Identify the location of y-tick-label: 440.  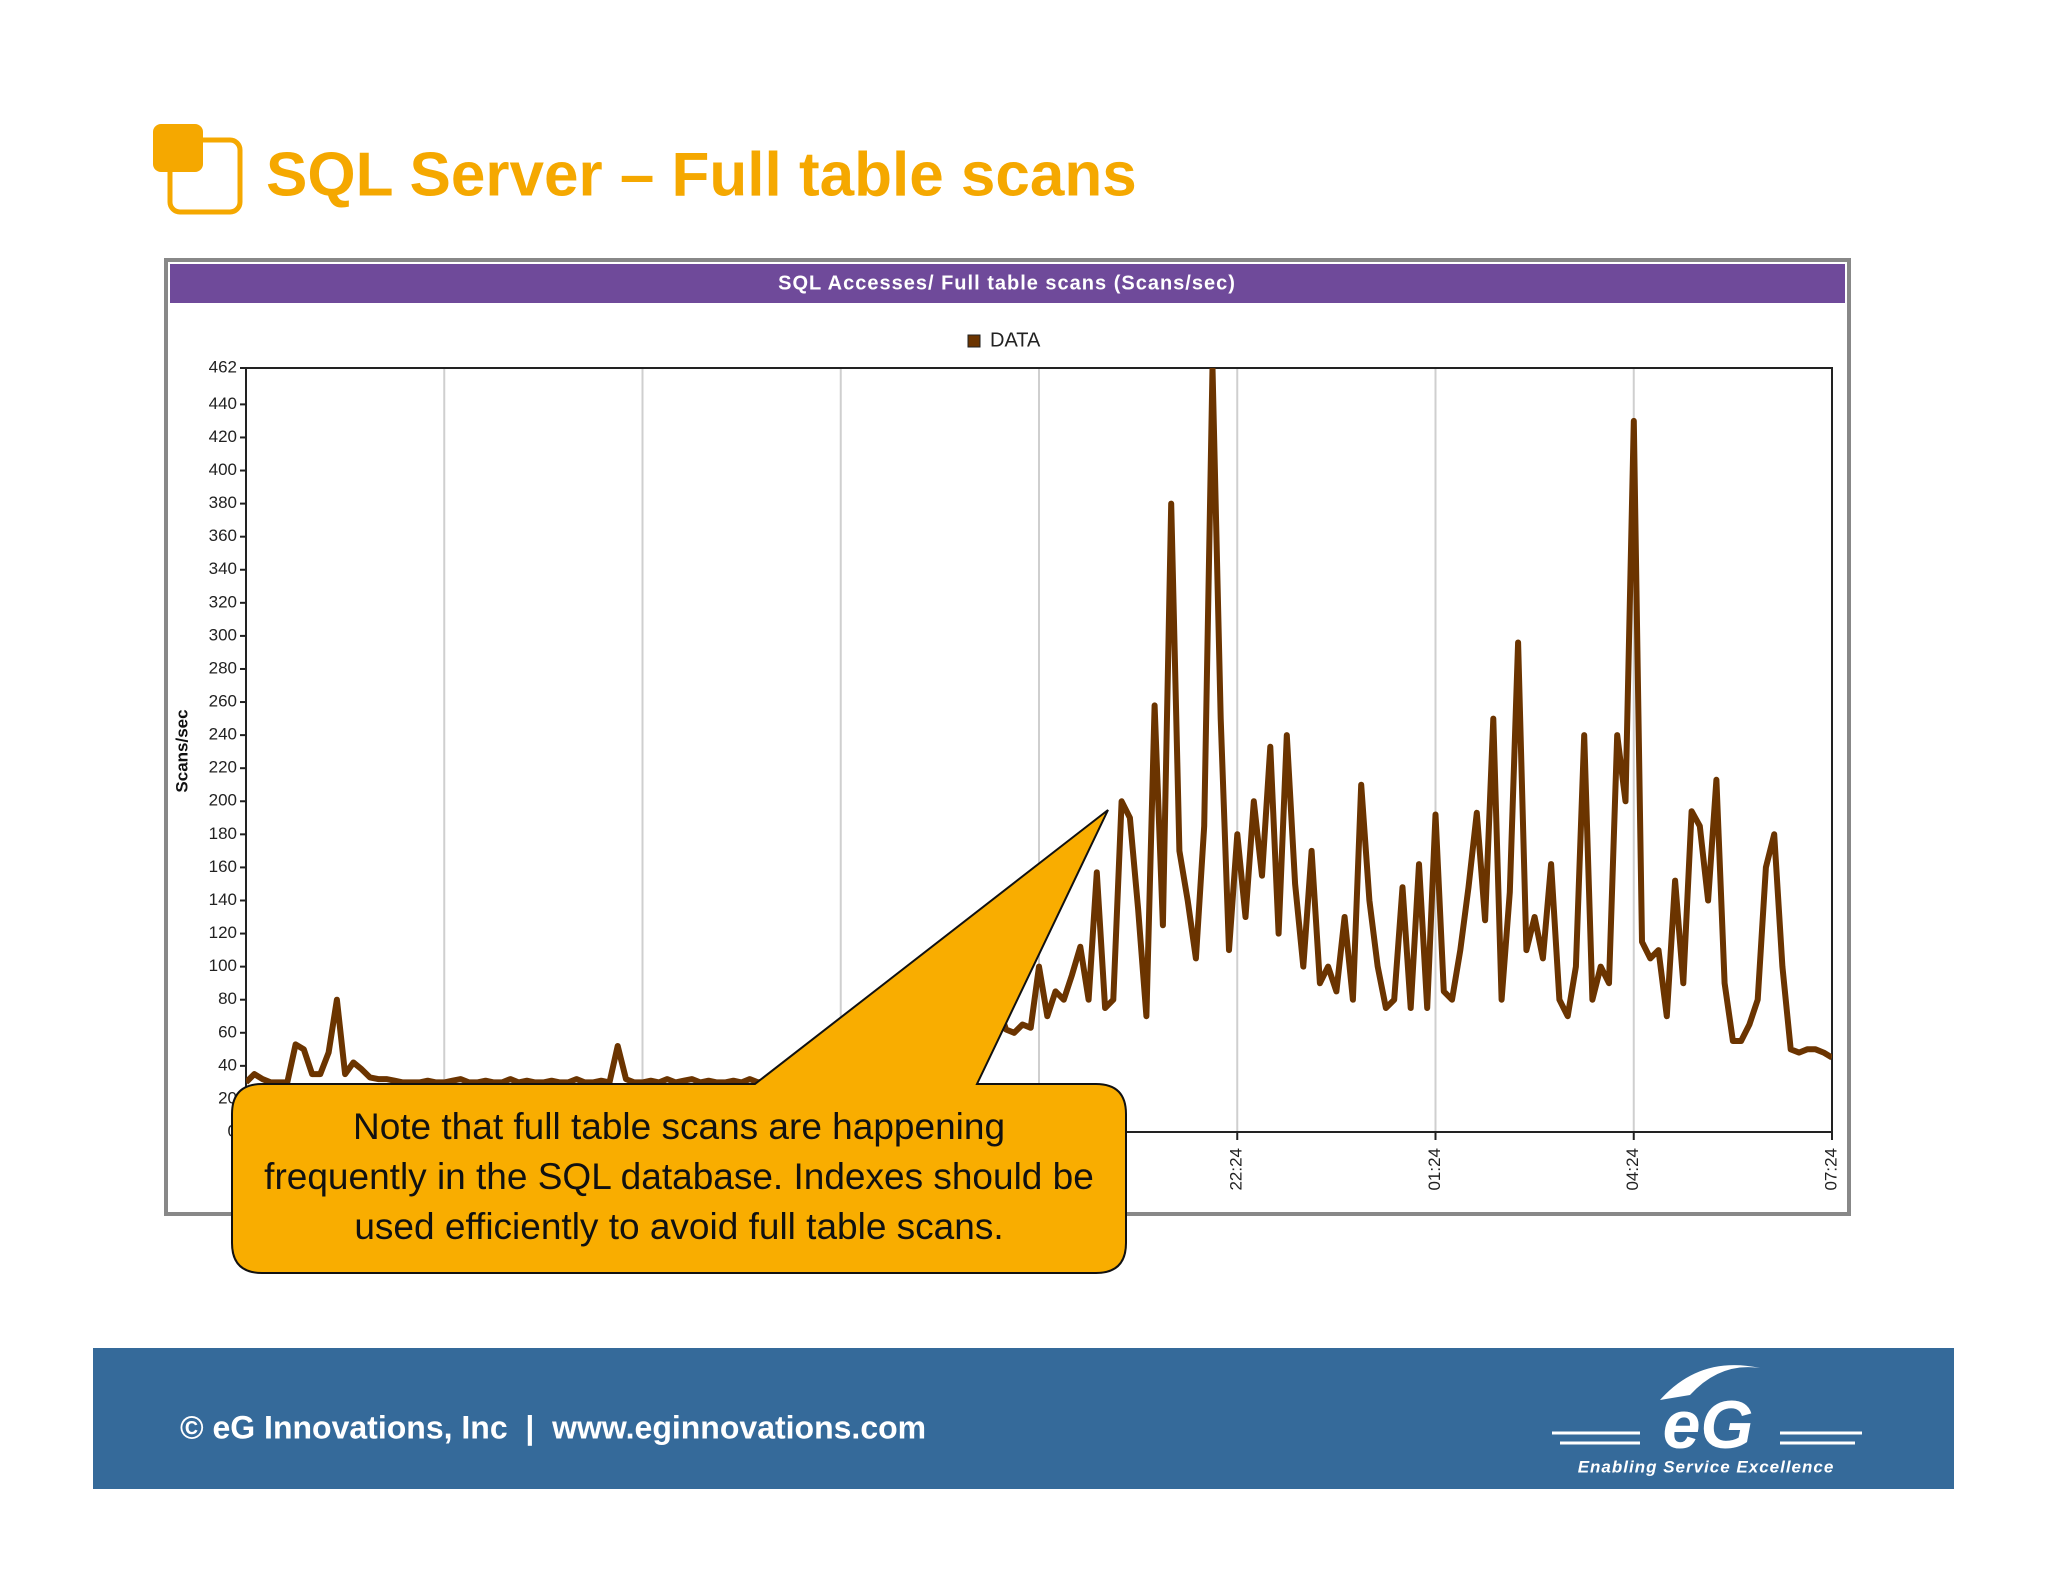
(223, 403).